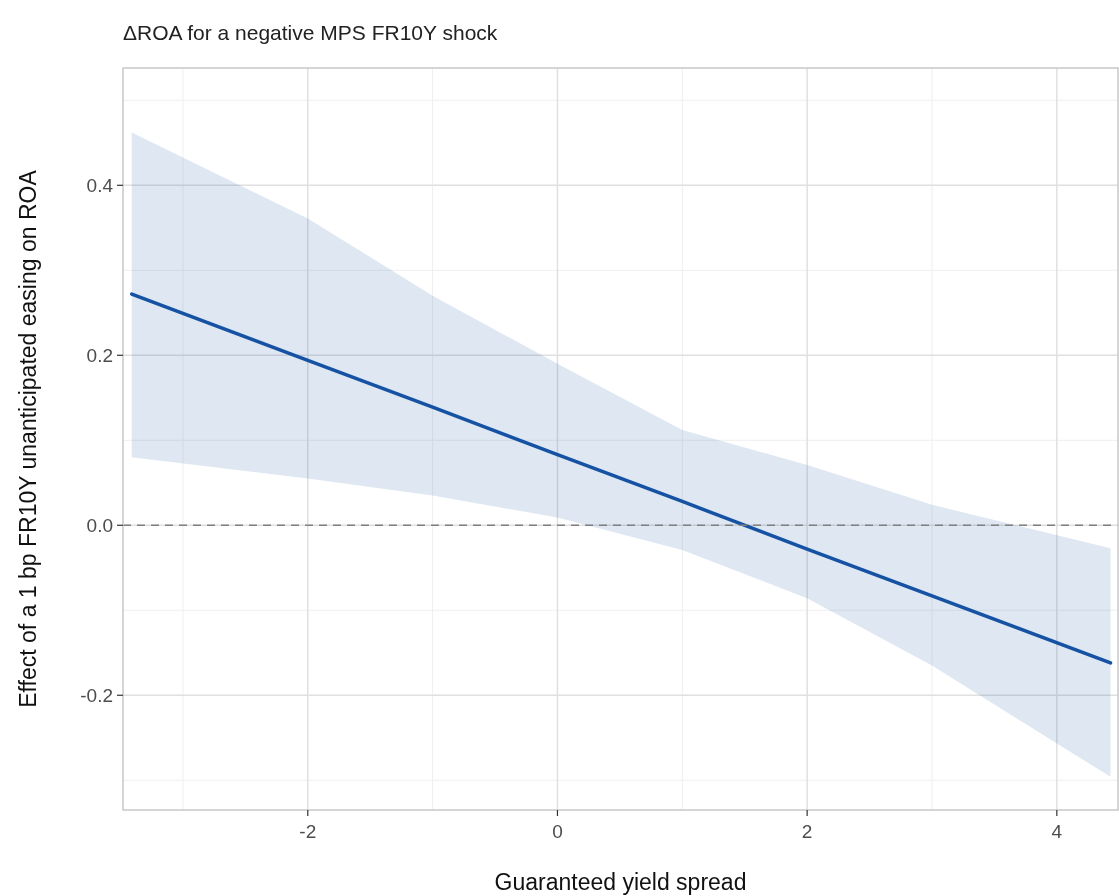 This screenshot has height=896, width=1119. I want to click on x-tick-label: 2, so click(807, 831).